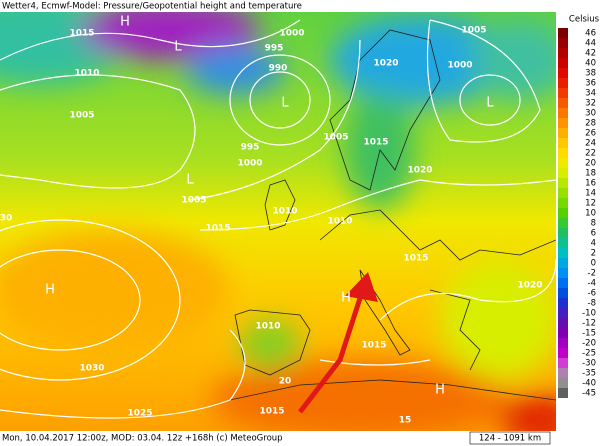 The height and width of the screenshot is (446, 612). I want to click on isobar-label: 1025, so click(139, 414).